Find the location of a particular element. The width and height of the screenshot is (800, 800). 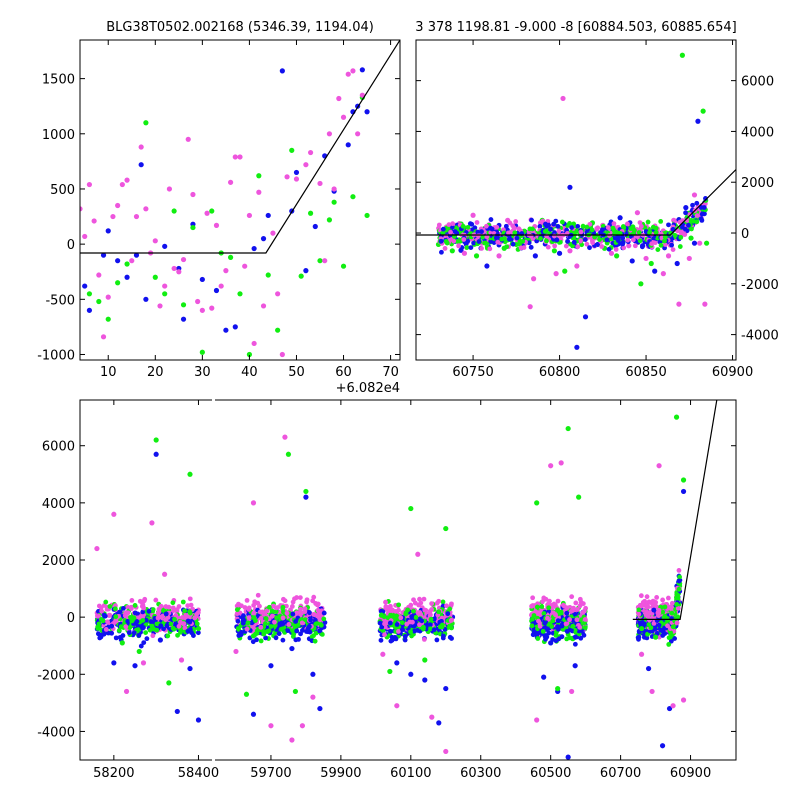

y-tick-label: 0 is located at coordinates (745, 234).